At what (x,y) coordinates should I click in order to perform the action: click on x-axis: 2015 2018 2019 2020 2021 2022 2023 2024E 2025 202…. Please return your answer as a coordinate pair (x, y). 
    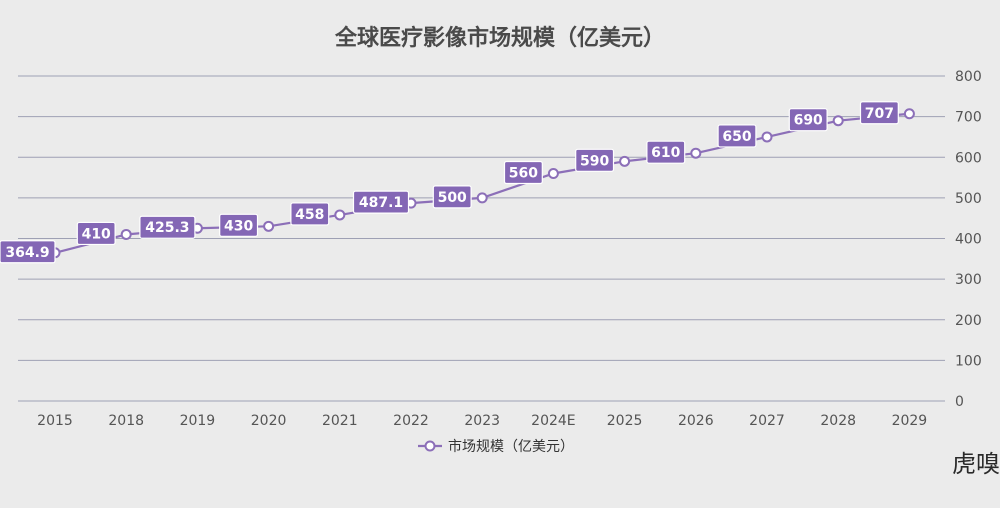
    Looking at the image, I should click on (482, 421).